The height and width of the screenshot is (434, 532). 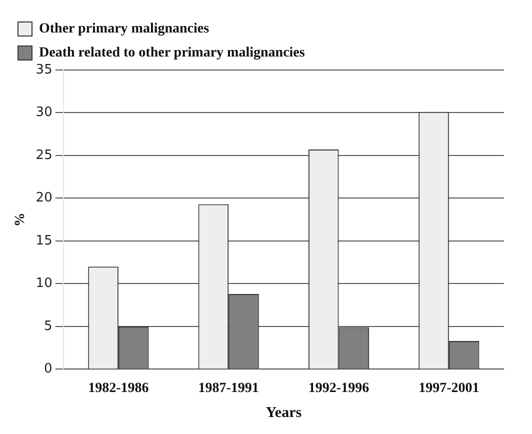 What do you see at coordinates (44, 198) in the screenshot?
I see `y-tick-label: 20` at bounding box center [44, 198].